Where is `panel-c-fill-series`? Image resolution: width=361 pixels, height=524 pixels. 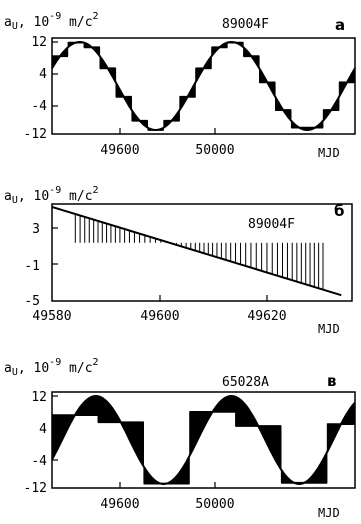
panel-c-fill-series is located at coordinates (203, 440).